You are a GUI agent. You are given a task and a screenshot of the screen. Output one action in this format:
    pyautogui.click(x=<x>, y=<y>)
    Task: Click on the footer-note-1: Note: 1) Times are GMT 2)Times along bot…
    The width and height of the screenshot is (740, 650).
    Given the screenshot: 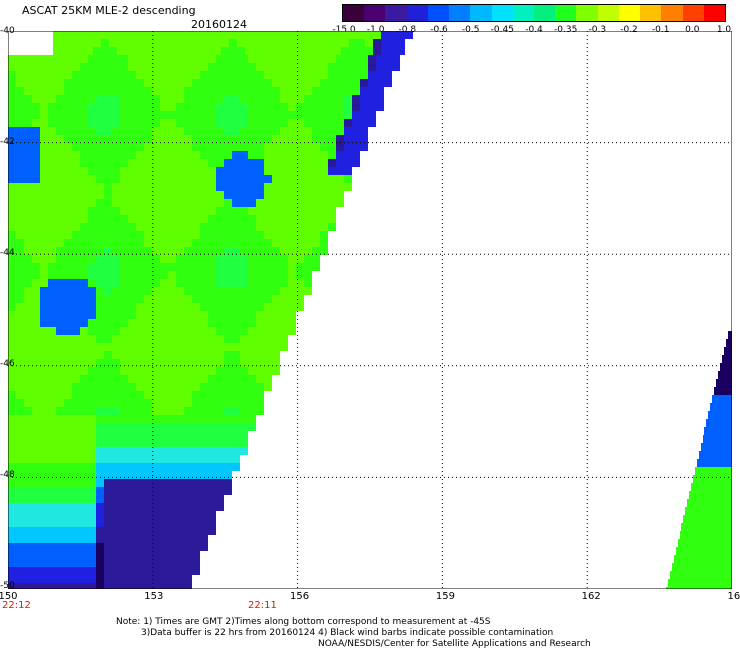 What is the action you would take?
    pyautogui.click(x=303, y=622)
    